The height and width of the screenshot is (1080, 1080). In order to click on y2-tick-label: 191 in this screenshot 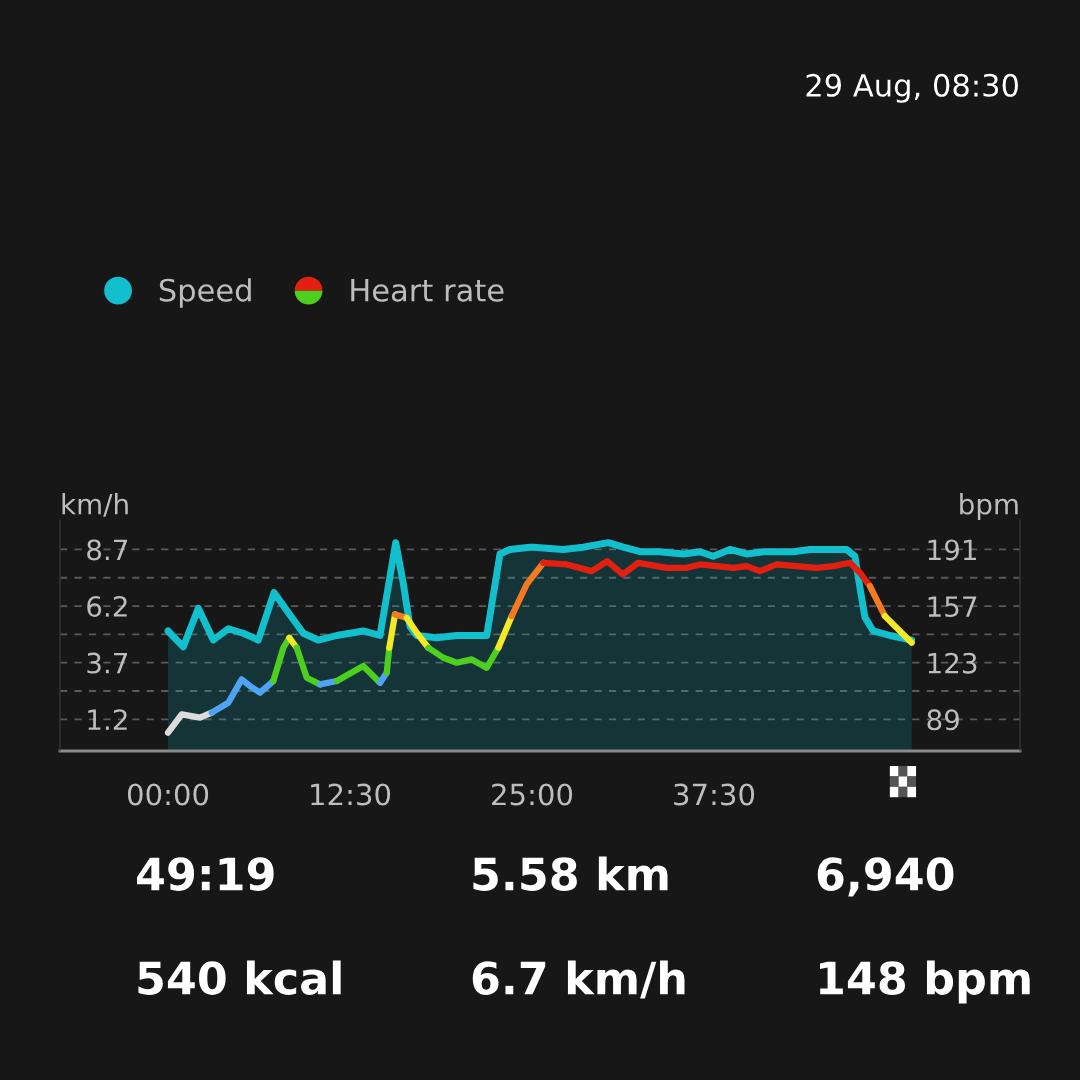, I will do `click(952, 550)`.